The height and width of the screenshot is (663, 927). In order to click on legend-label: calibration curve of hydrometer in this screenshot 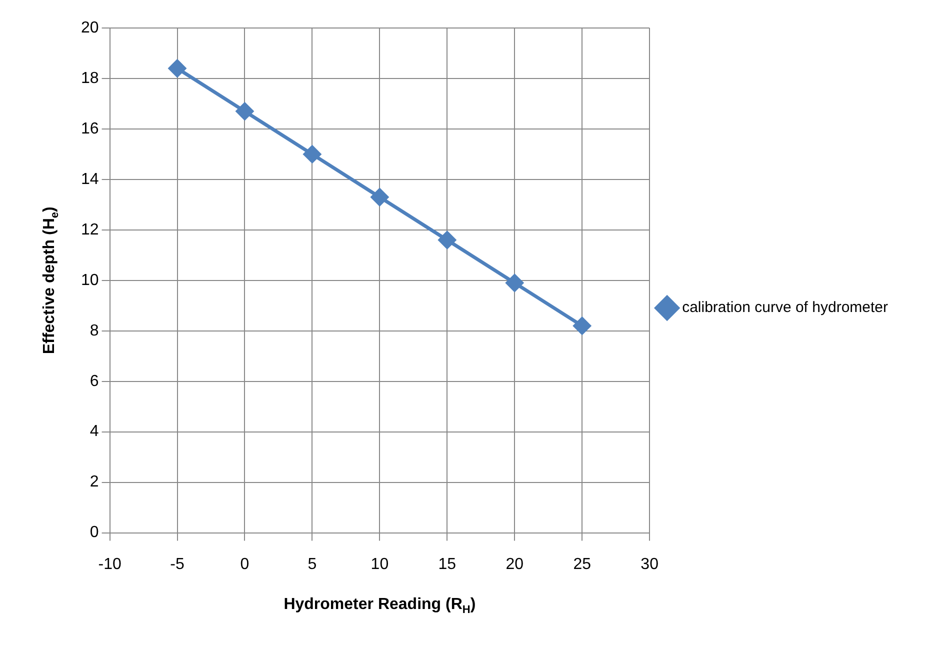, I will do `click(785, 307)`.